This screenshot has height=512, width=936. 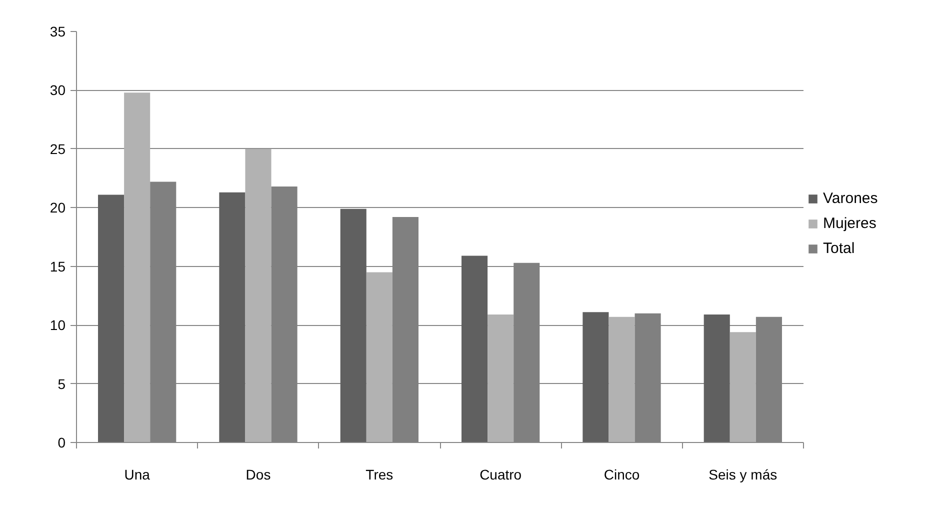 I want to click on y-tick-label: 10, so click(x=58, y=325).